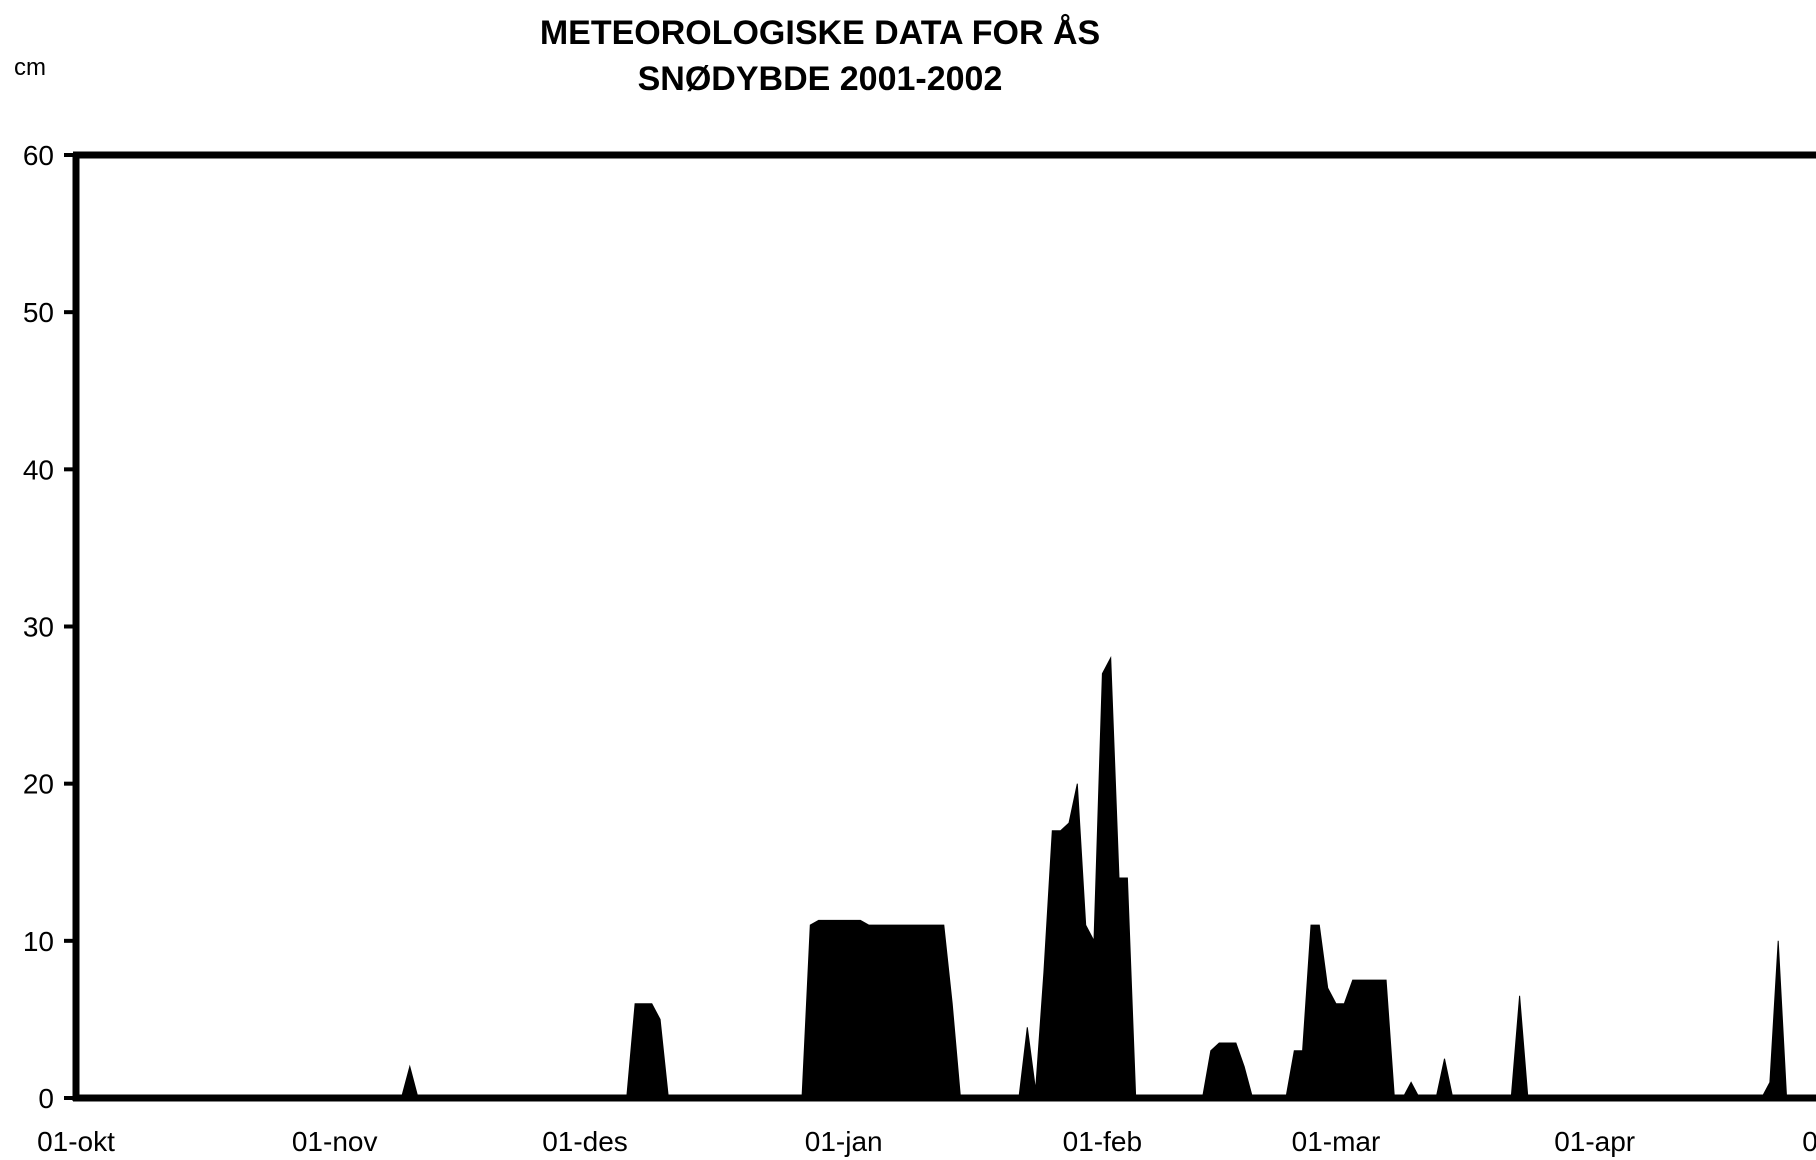 The image size is (1816, 1160). What do you see at coordinates (38, 155) in the screenshot?
I see `y-tick-label-60: 60` at bounding box center [38, 155].